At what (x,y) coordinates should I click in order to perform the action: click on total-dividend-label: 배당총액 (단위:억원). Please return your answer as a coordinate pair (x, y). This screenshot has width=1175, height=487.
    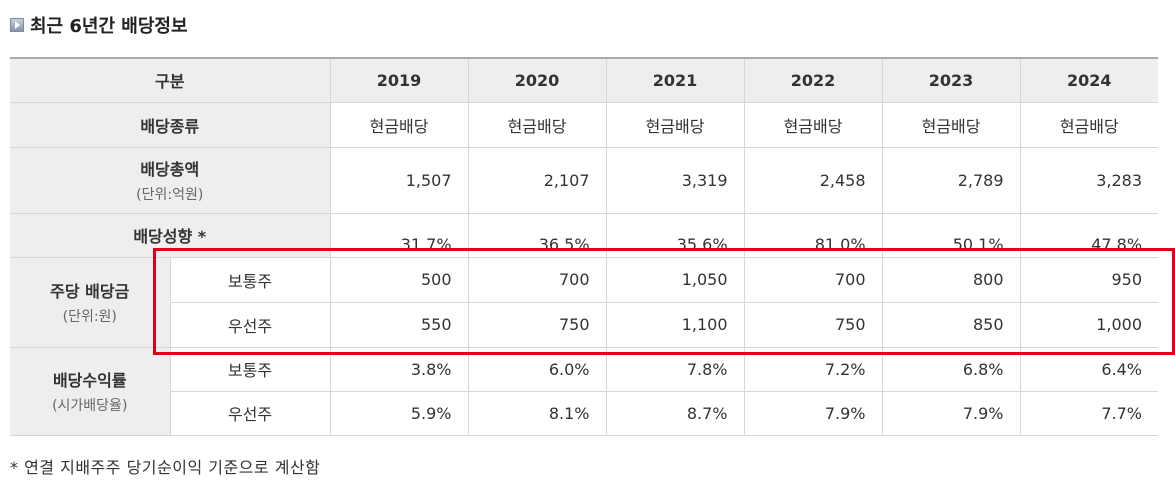
    Looking at the image, I should click on (170, 180).